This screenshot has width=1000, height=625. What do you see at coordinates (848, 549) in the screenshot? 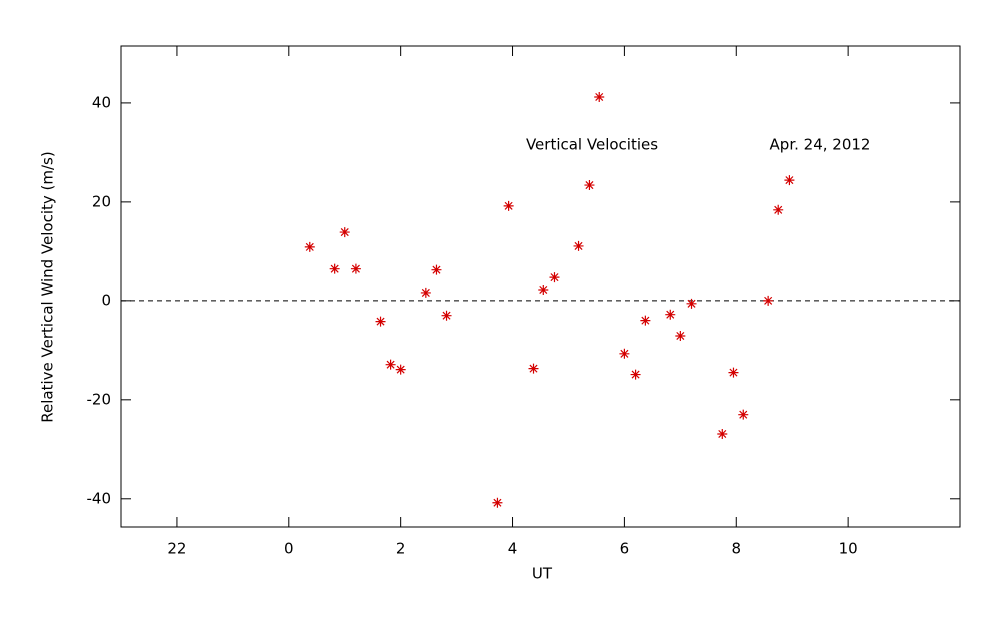
I see `x-tick-label: 10` at bounding box center [848, 549].